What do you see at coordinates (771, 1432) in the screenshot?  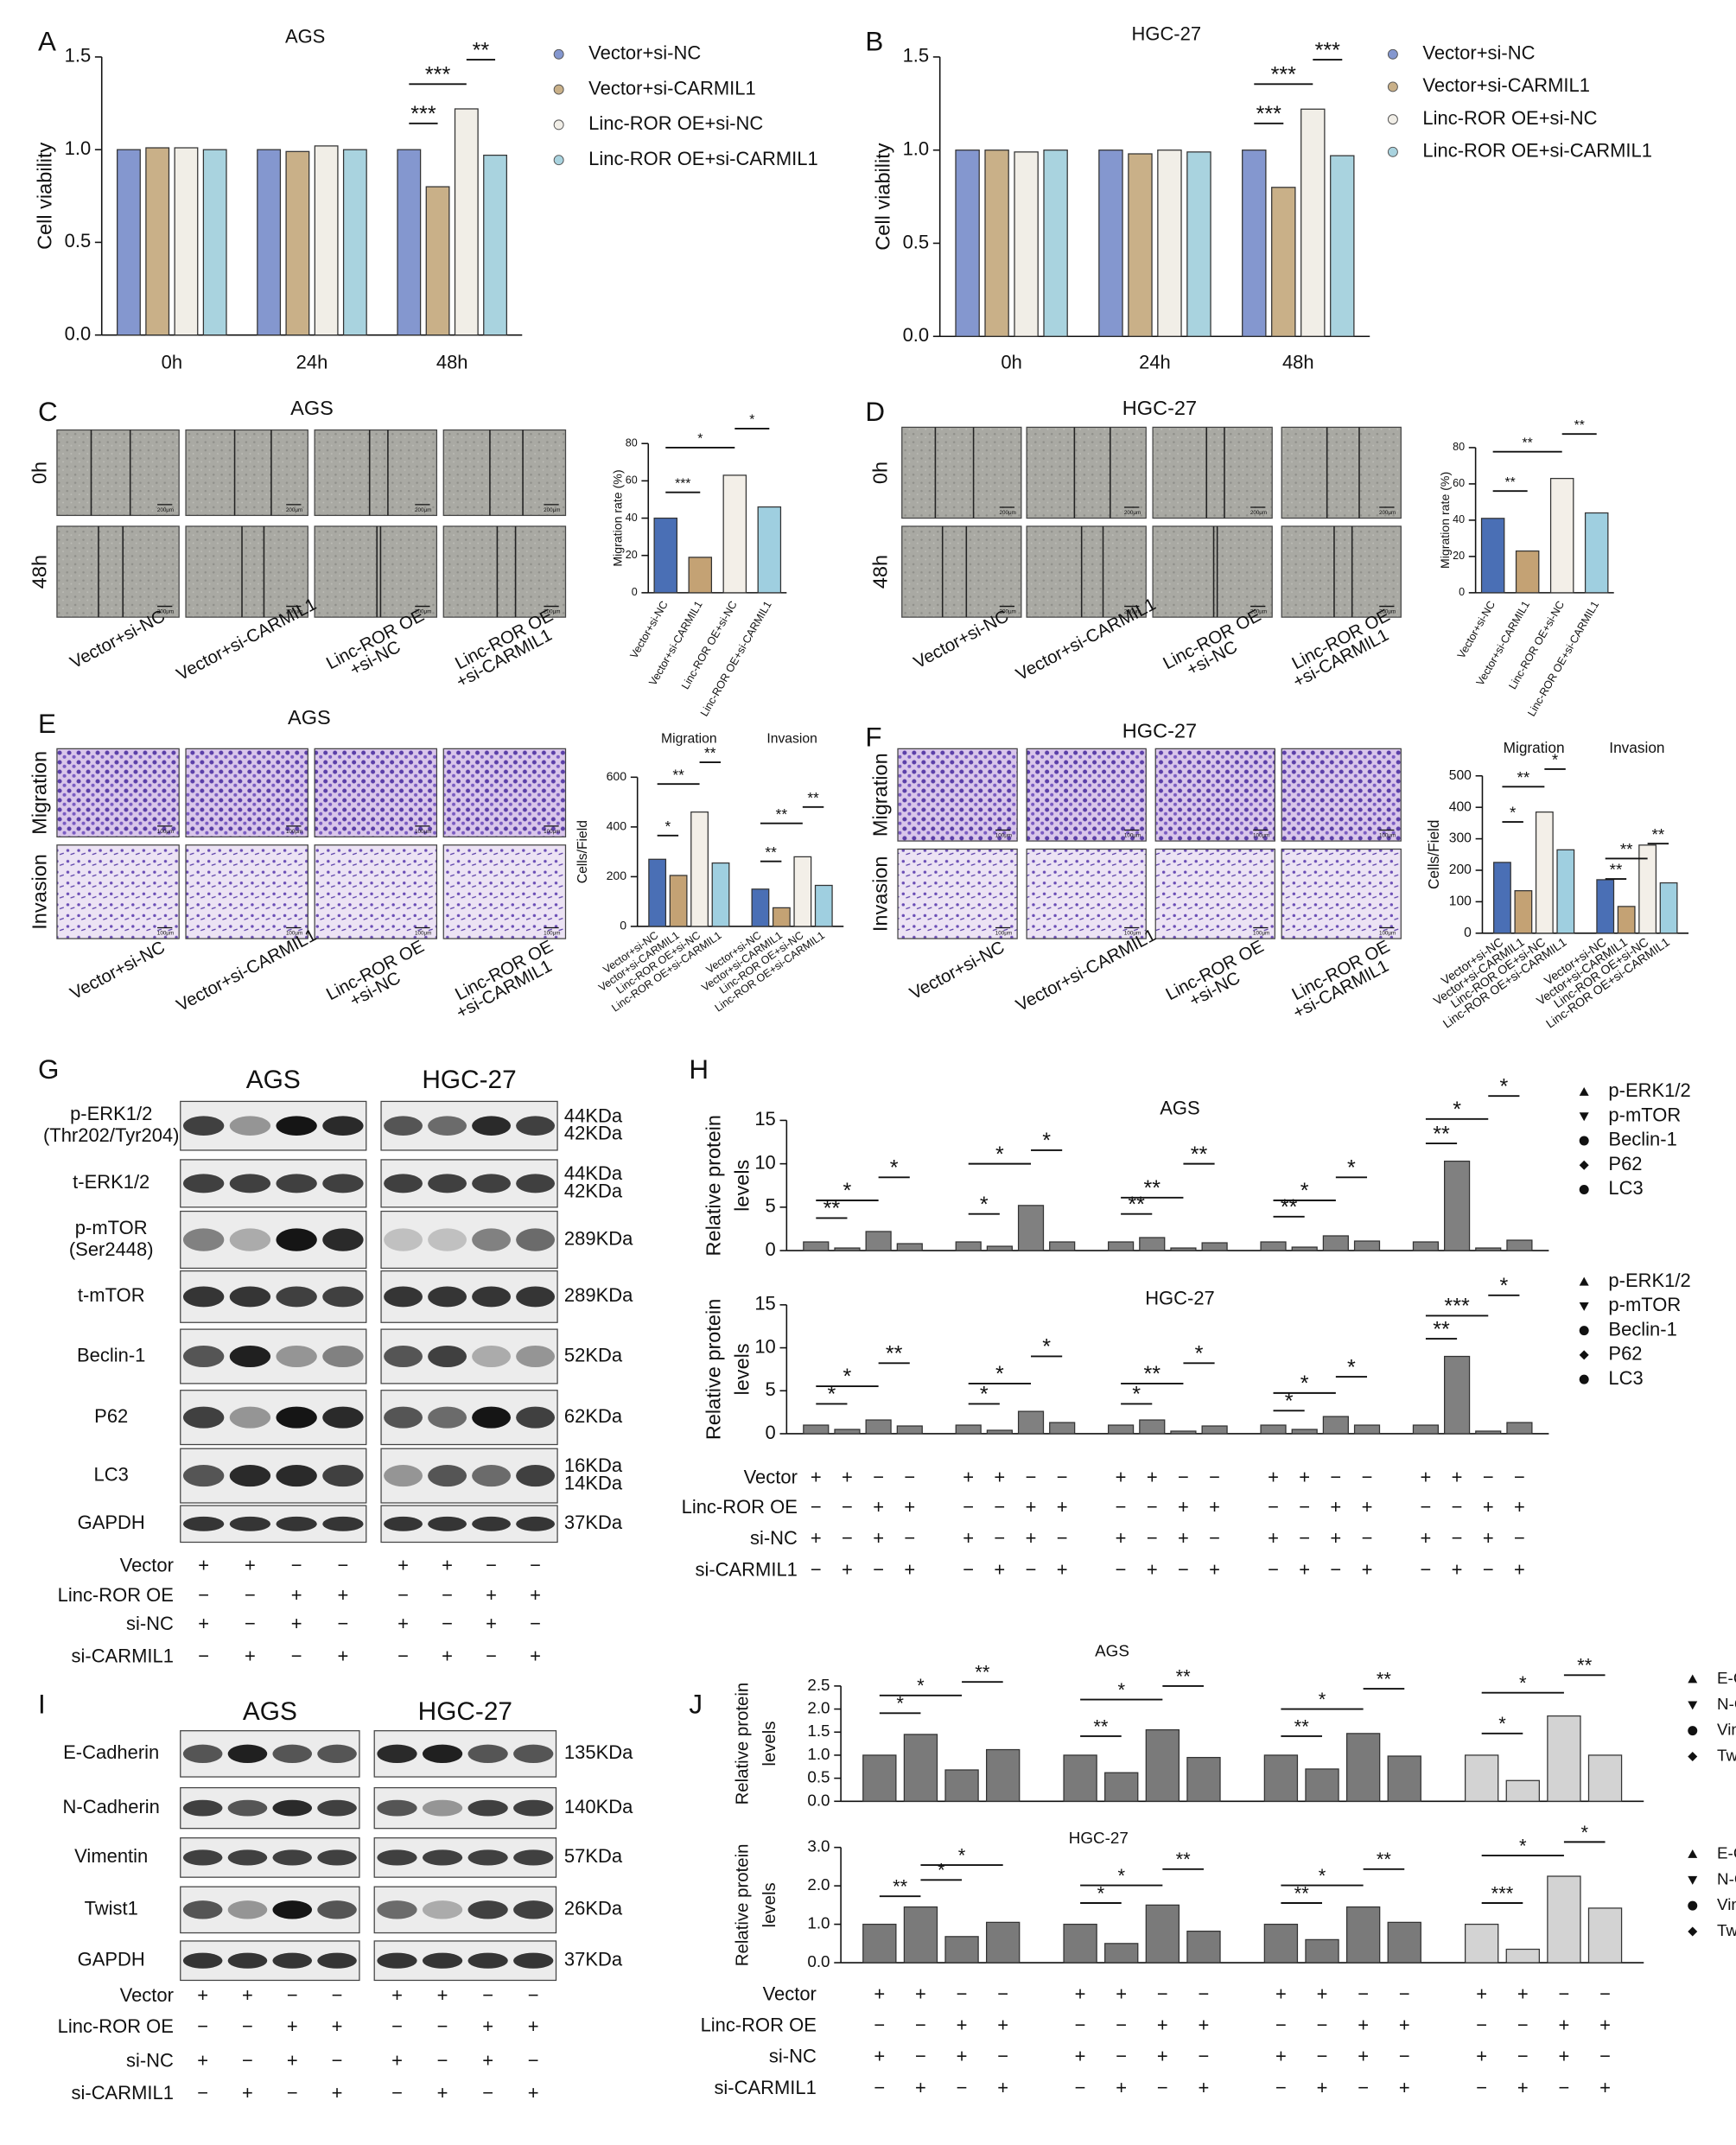 I see `y-tick-label: 0` at bounding box center [771, 1432].